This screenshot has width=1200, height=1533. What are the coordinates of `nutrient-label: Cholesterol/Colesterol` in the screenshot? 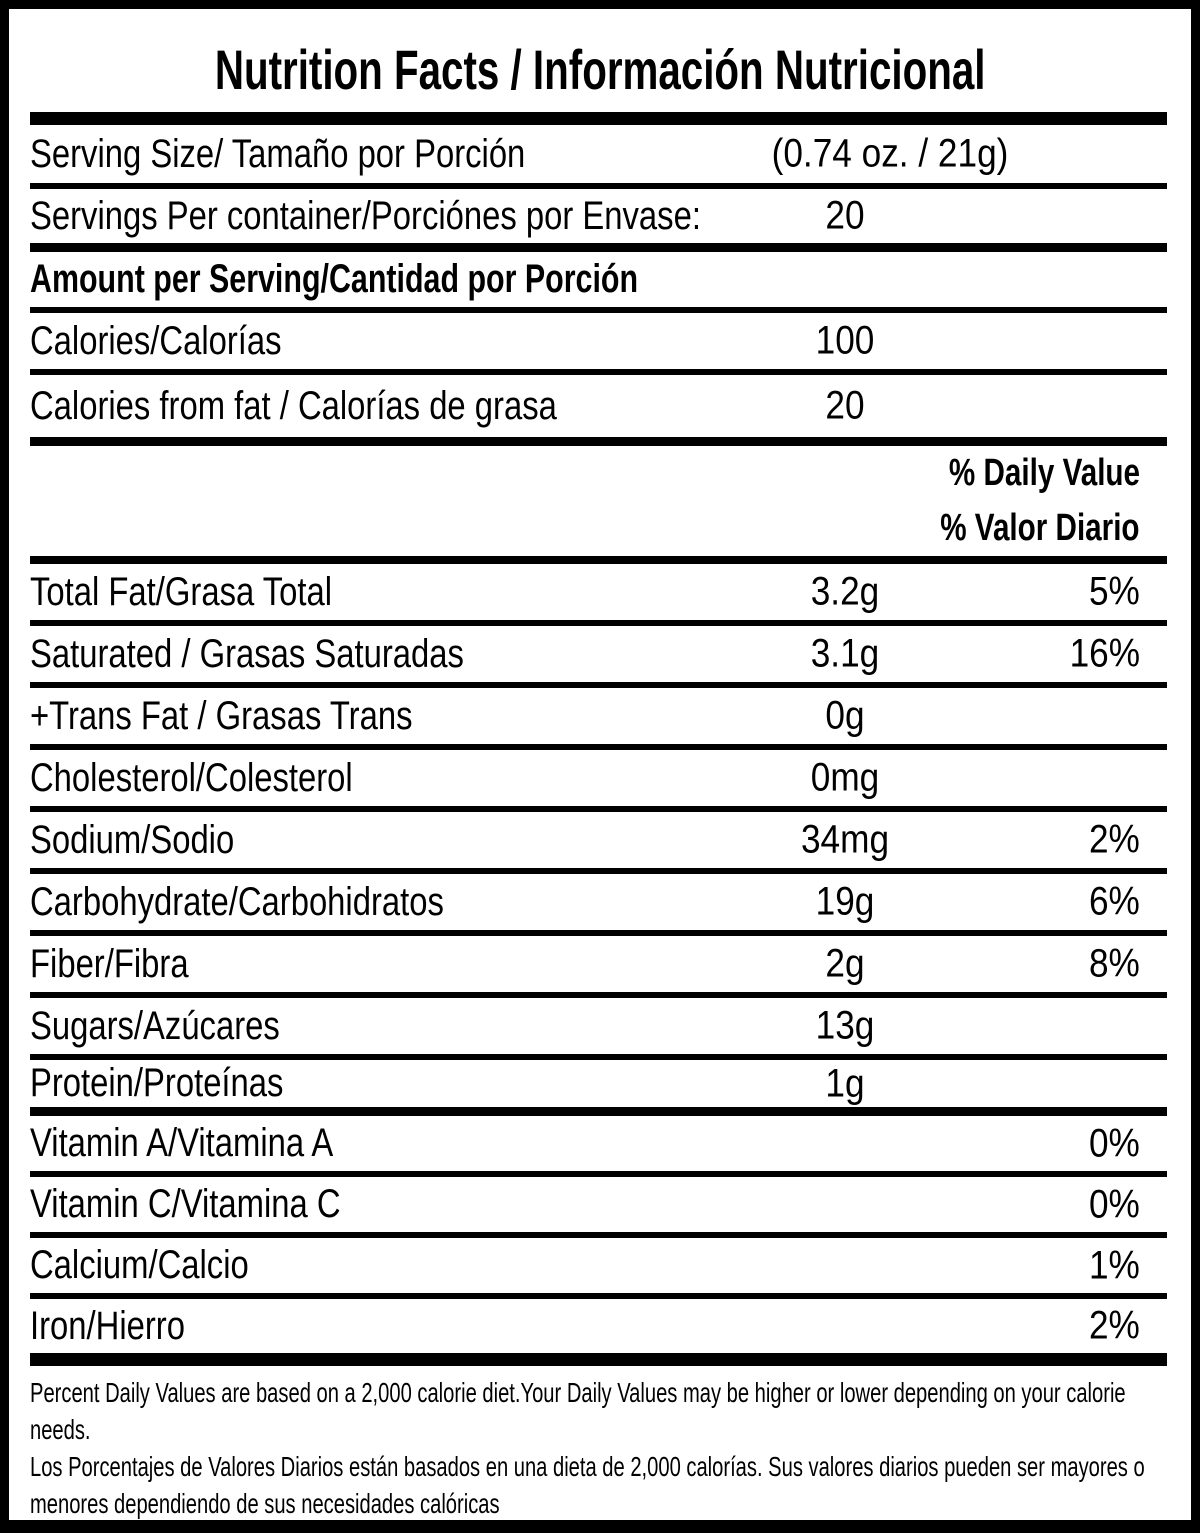 It's located at (191, 777).